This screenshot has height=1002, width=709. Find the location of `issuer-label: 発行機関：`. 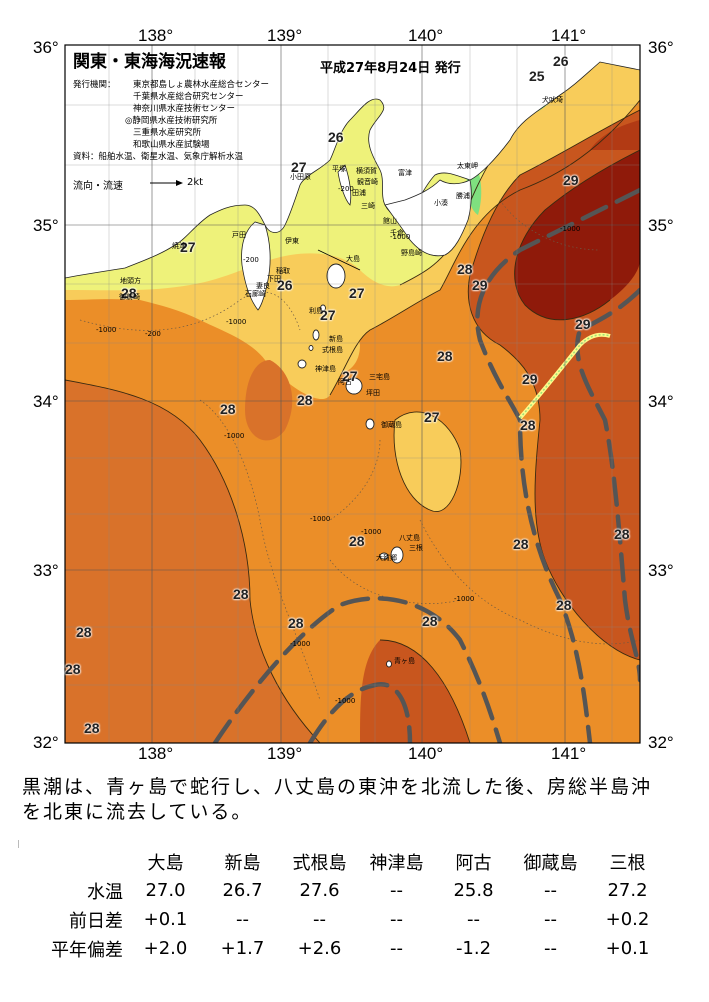

issuer-label: 発行機関： is located at coordinates (94, 85).